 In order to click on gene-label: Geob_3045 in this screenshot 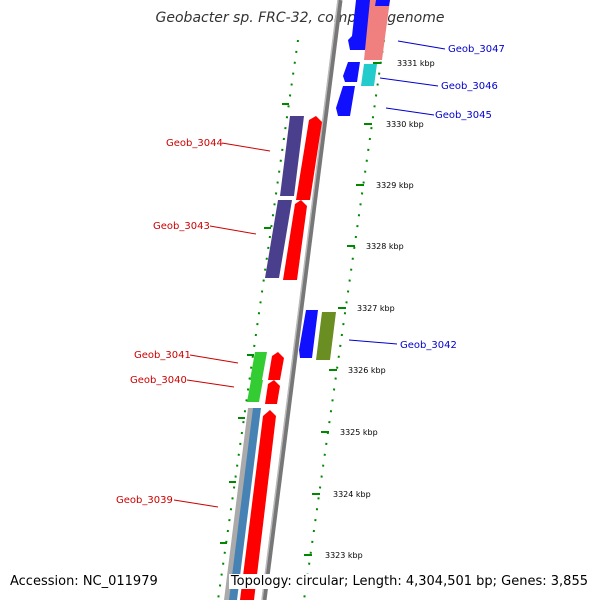, I will do `click(463, 115)`.